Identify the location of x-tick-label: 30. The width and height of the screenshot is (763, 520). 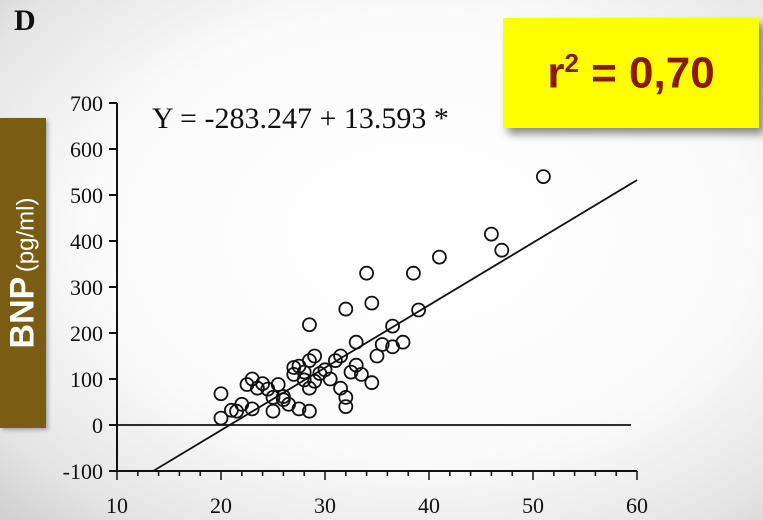
(325, 505).